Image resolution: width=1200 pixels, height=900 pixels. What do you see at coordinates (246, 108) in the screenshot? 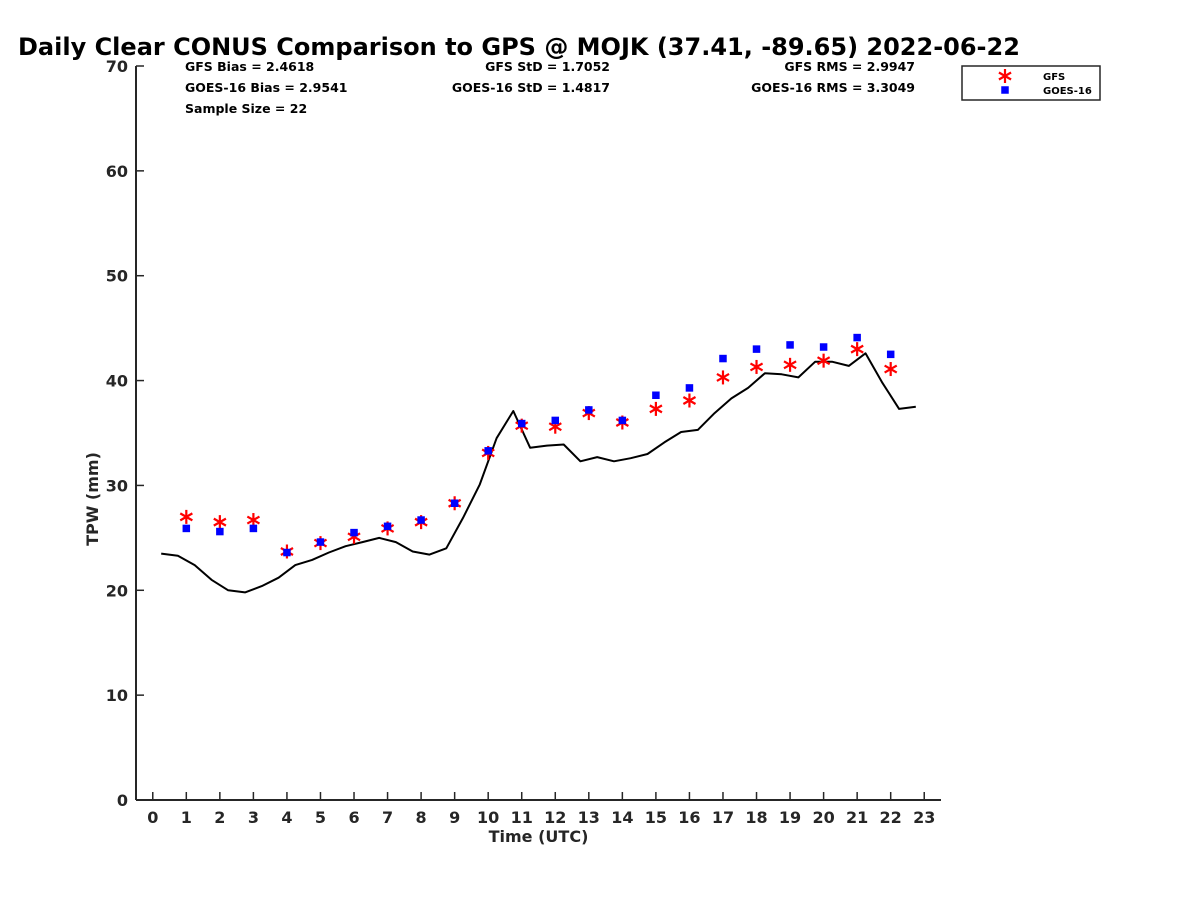
I see `sample-size-label: Sample Size = 22` at bounding box center [246, 108].